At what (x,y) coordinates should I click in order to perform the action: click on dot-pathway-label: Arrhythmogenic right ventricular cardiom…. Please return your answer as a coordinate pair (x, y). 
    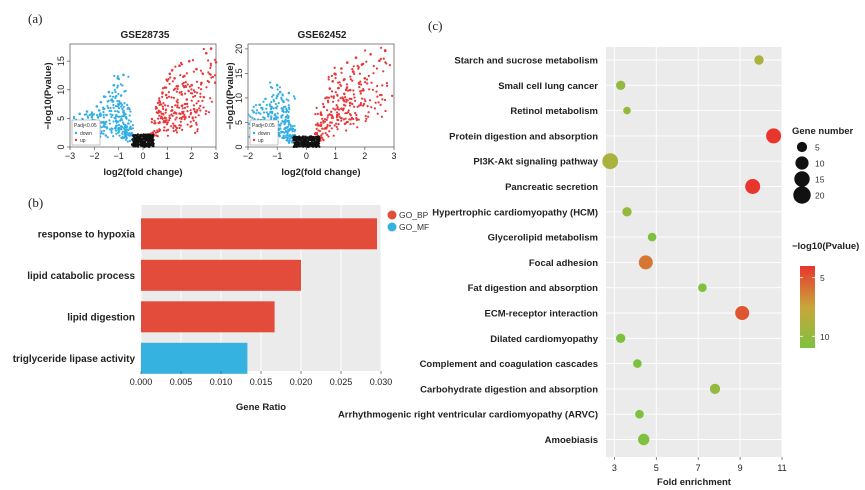
    Looking at the image, I should click on (468, 415).